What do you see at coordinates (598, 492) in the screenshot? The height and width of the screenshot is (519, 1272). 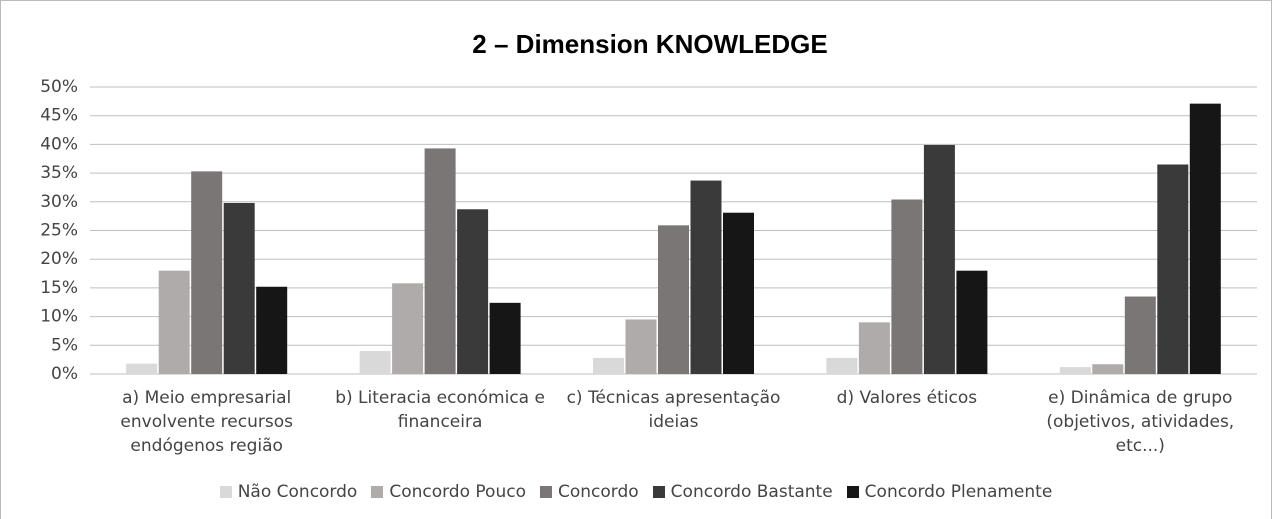 I see `legend-label: Concordo` at bounding box center [598, 492].